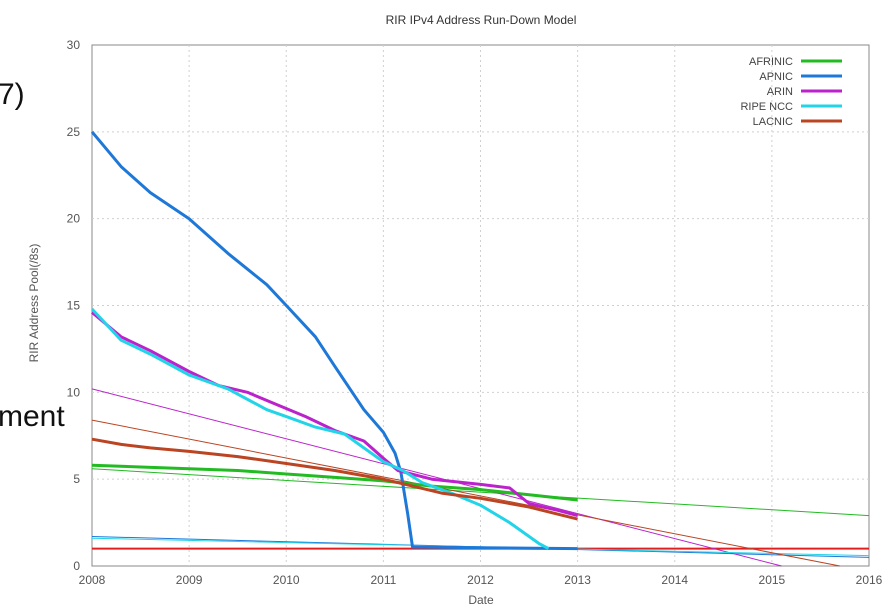 Image resolution: width=894 pixels, height=610 pixels. I want to click on x-tick-label: 2011, so click(383, 580).